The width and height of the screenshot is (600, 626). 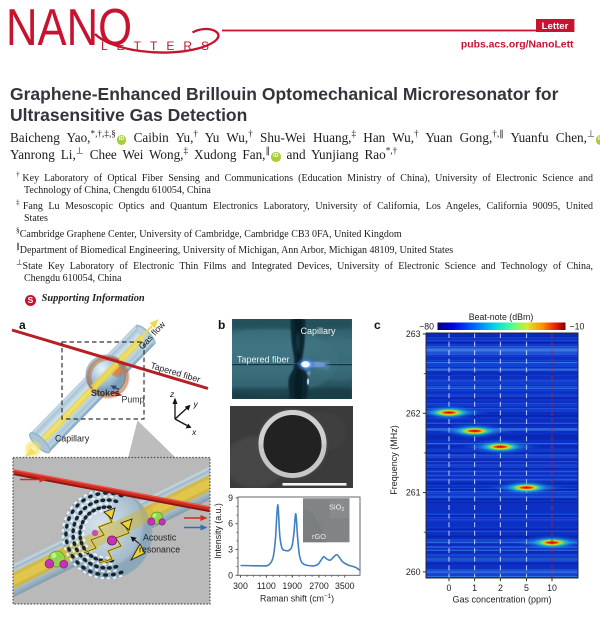 What do you see at coordinates (230, 550) in the screenshot?
I see `svg-text: 3` at bounding box center [230, 550].